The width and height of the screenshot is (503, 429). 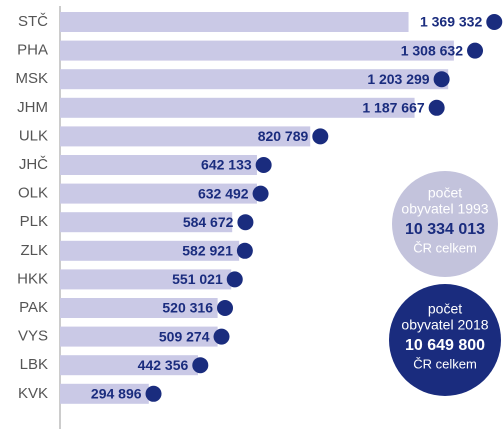 What do you see at coordinates (33, 393) in the screenshot?
I see `category-label: KVK` at bounding box center [33, 393].